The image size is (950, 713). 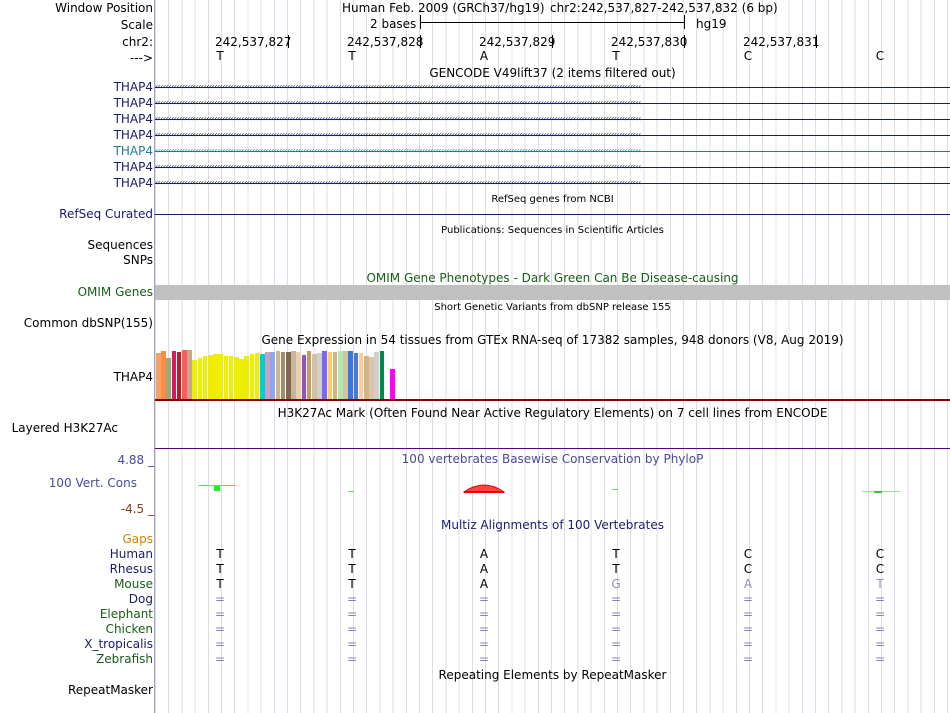 What do you see at coordinates (484, 488) in the screenshot?
I see `phylop-negative-peak` at bounding box center [484, 488].